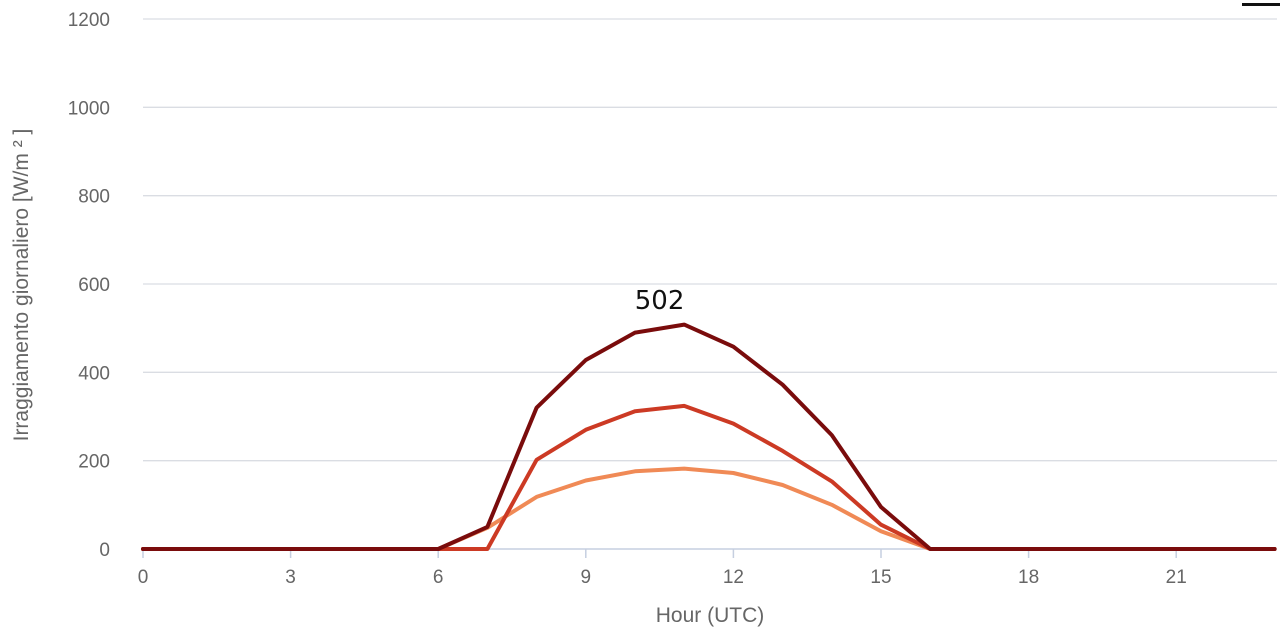 The height and width of the screenshot is (631, 1280). I want to click on y-axis-tick-labels: 0 200 400 600 800 1000 1200, so click(89, 285).